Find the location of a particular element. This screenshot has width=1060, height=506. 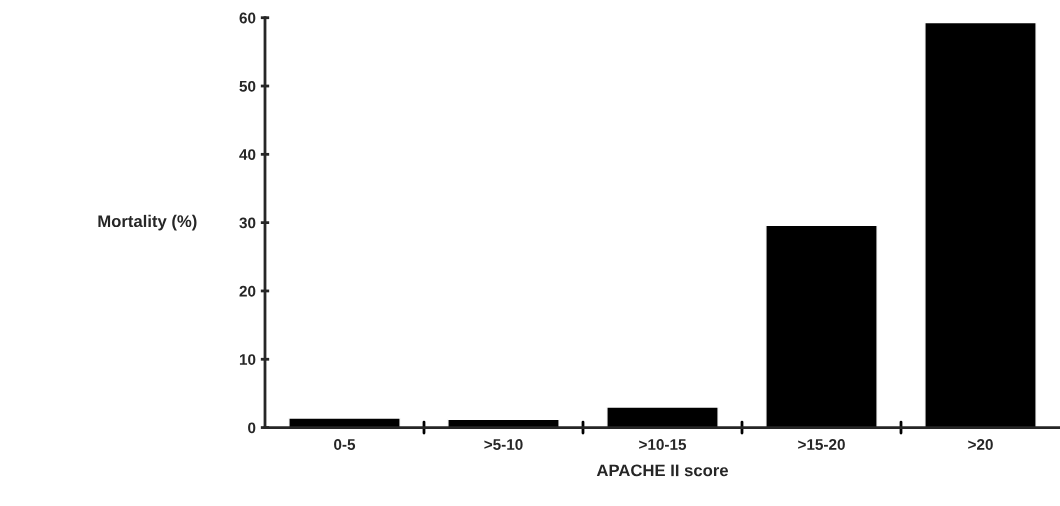

y-tick-label: 0 is located at coordinates (252, 428).